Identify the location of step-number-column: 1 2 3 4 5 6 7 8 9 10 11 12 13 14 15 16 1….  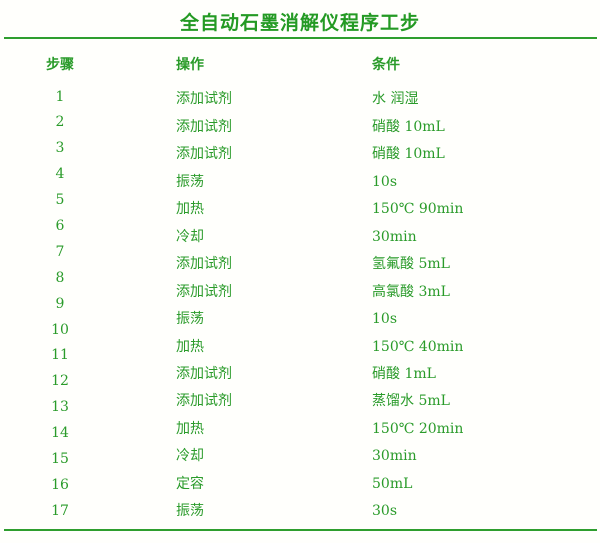
(60, 305).